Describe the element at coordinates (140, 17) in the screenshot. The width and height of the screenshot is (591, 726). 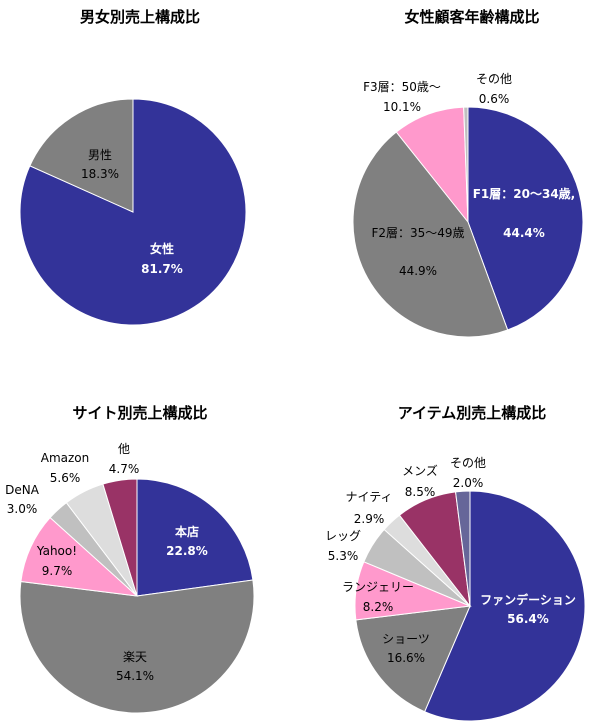
I see `chart-title: 男女別売上構成比` at that location.